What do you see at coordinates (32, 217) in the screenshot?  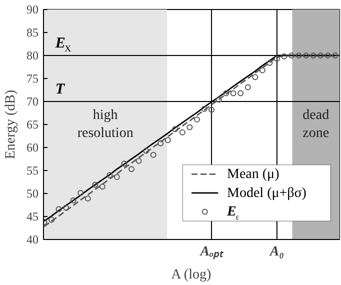 I see `y-tick-label: 45` at bounding box center [32, 217].